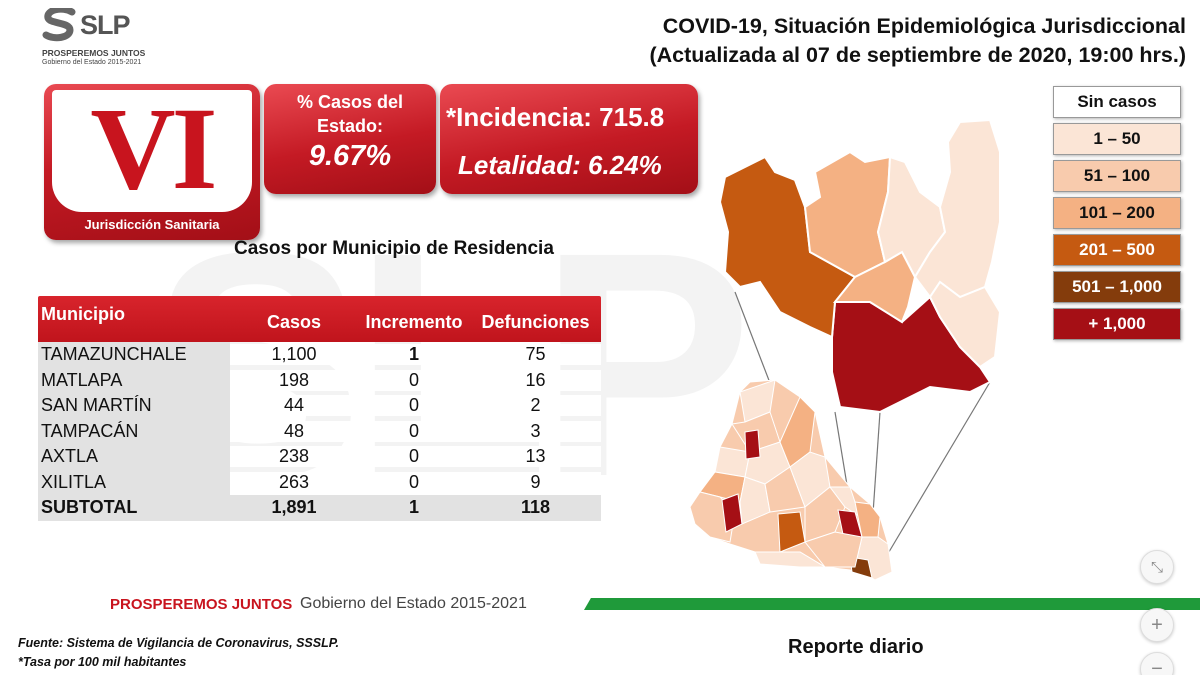  What do you see at coordinates (294, 508) in the screenshot?
I see `cell-casos: 1,891` at bounding box center [294, 508].